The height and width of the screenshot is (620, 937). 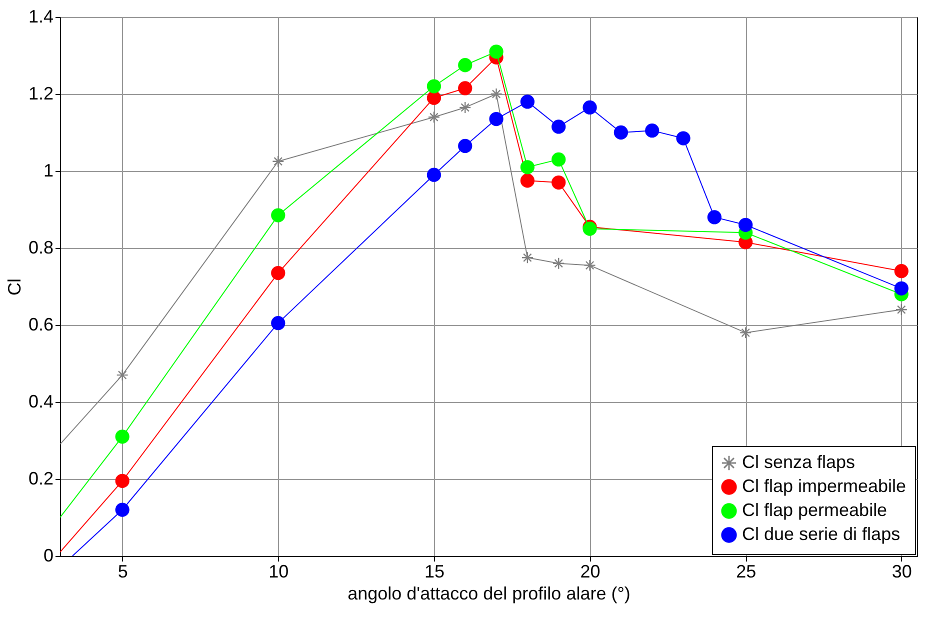 I want to click on x-tick-label: 20, so click(x=590, y=572).